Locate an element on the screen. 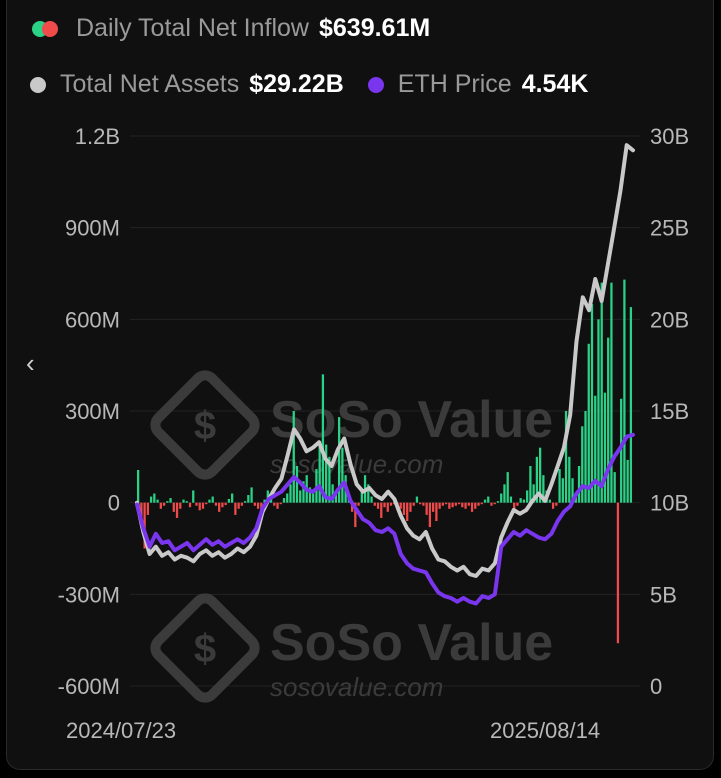 The width and height of the screenshot is (721, 778). inflow-label: Daily Total Net Inflow is located at coordinates (192, 28).